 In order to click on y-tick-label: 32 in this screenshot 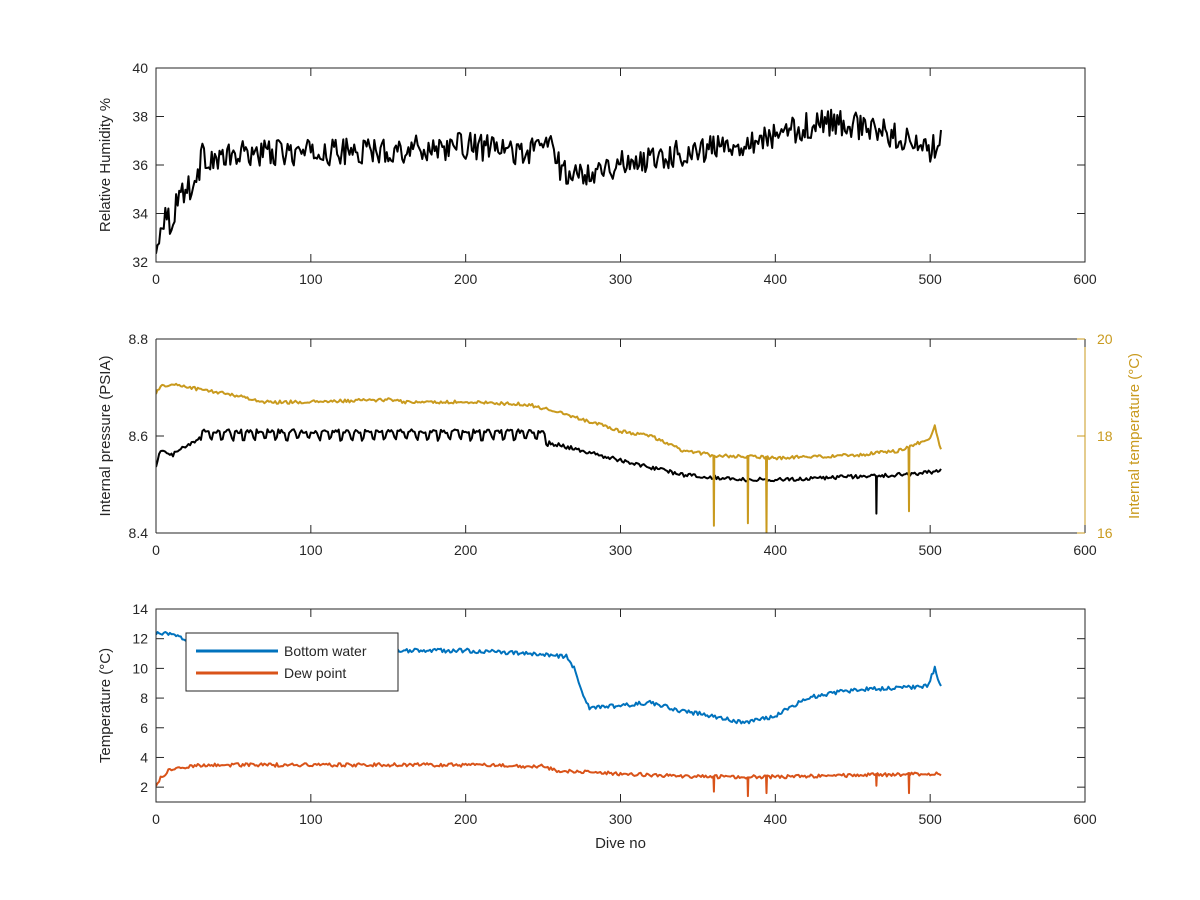, I will do `click(140, 262)`.